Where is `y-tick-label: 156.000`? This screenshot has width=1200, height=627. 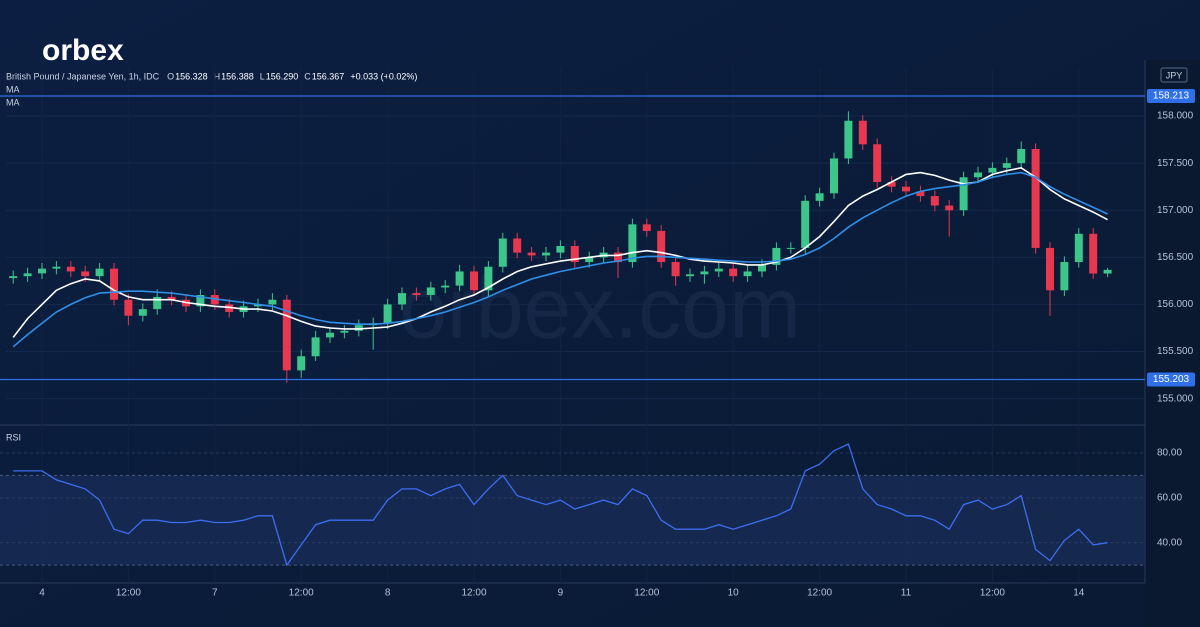
y-tick-label: 156.000 is located at coordinates (1175, 304).